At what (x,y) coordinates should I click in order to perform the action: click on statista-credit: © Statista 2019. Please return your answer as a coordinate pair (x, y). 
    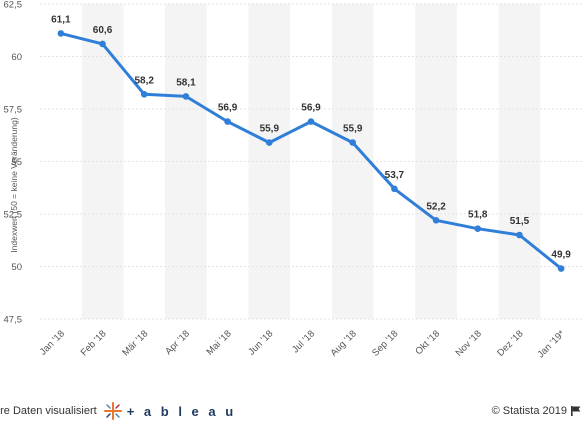
    Looking at the image, I should click on (536, 411).